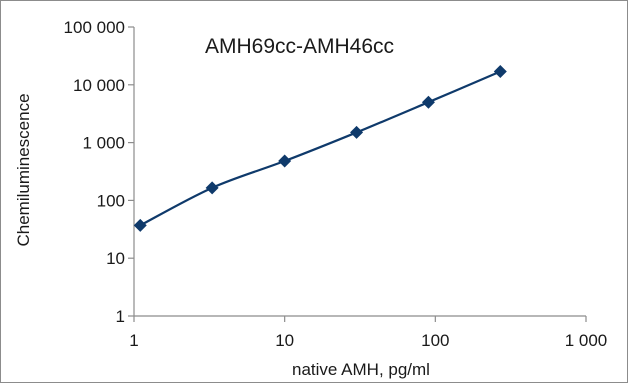 This screenshot has width=628, height=383. I want to click on x-tick-label: 1 000, so click(586, 340).